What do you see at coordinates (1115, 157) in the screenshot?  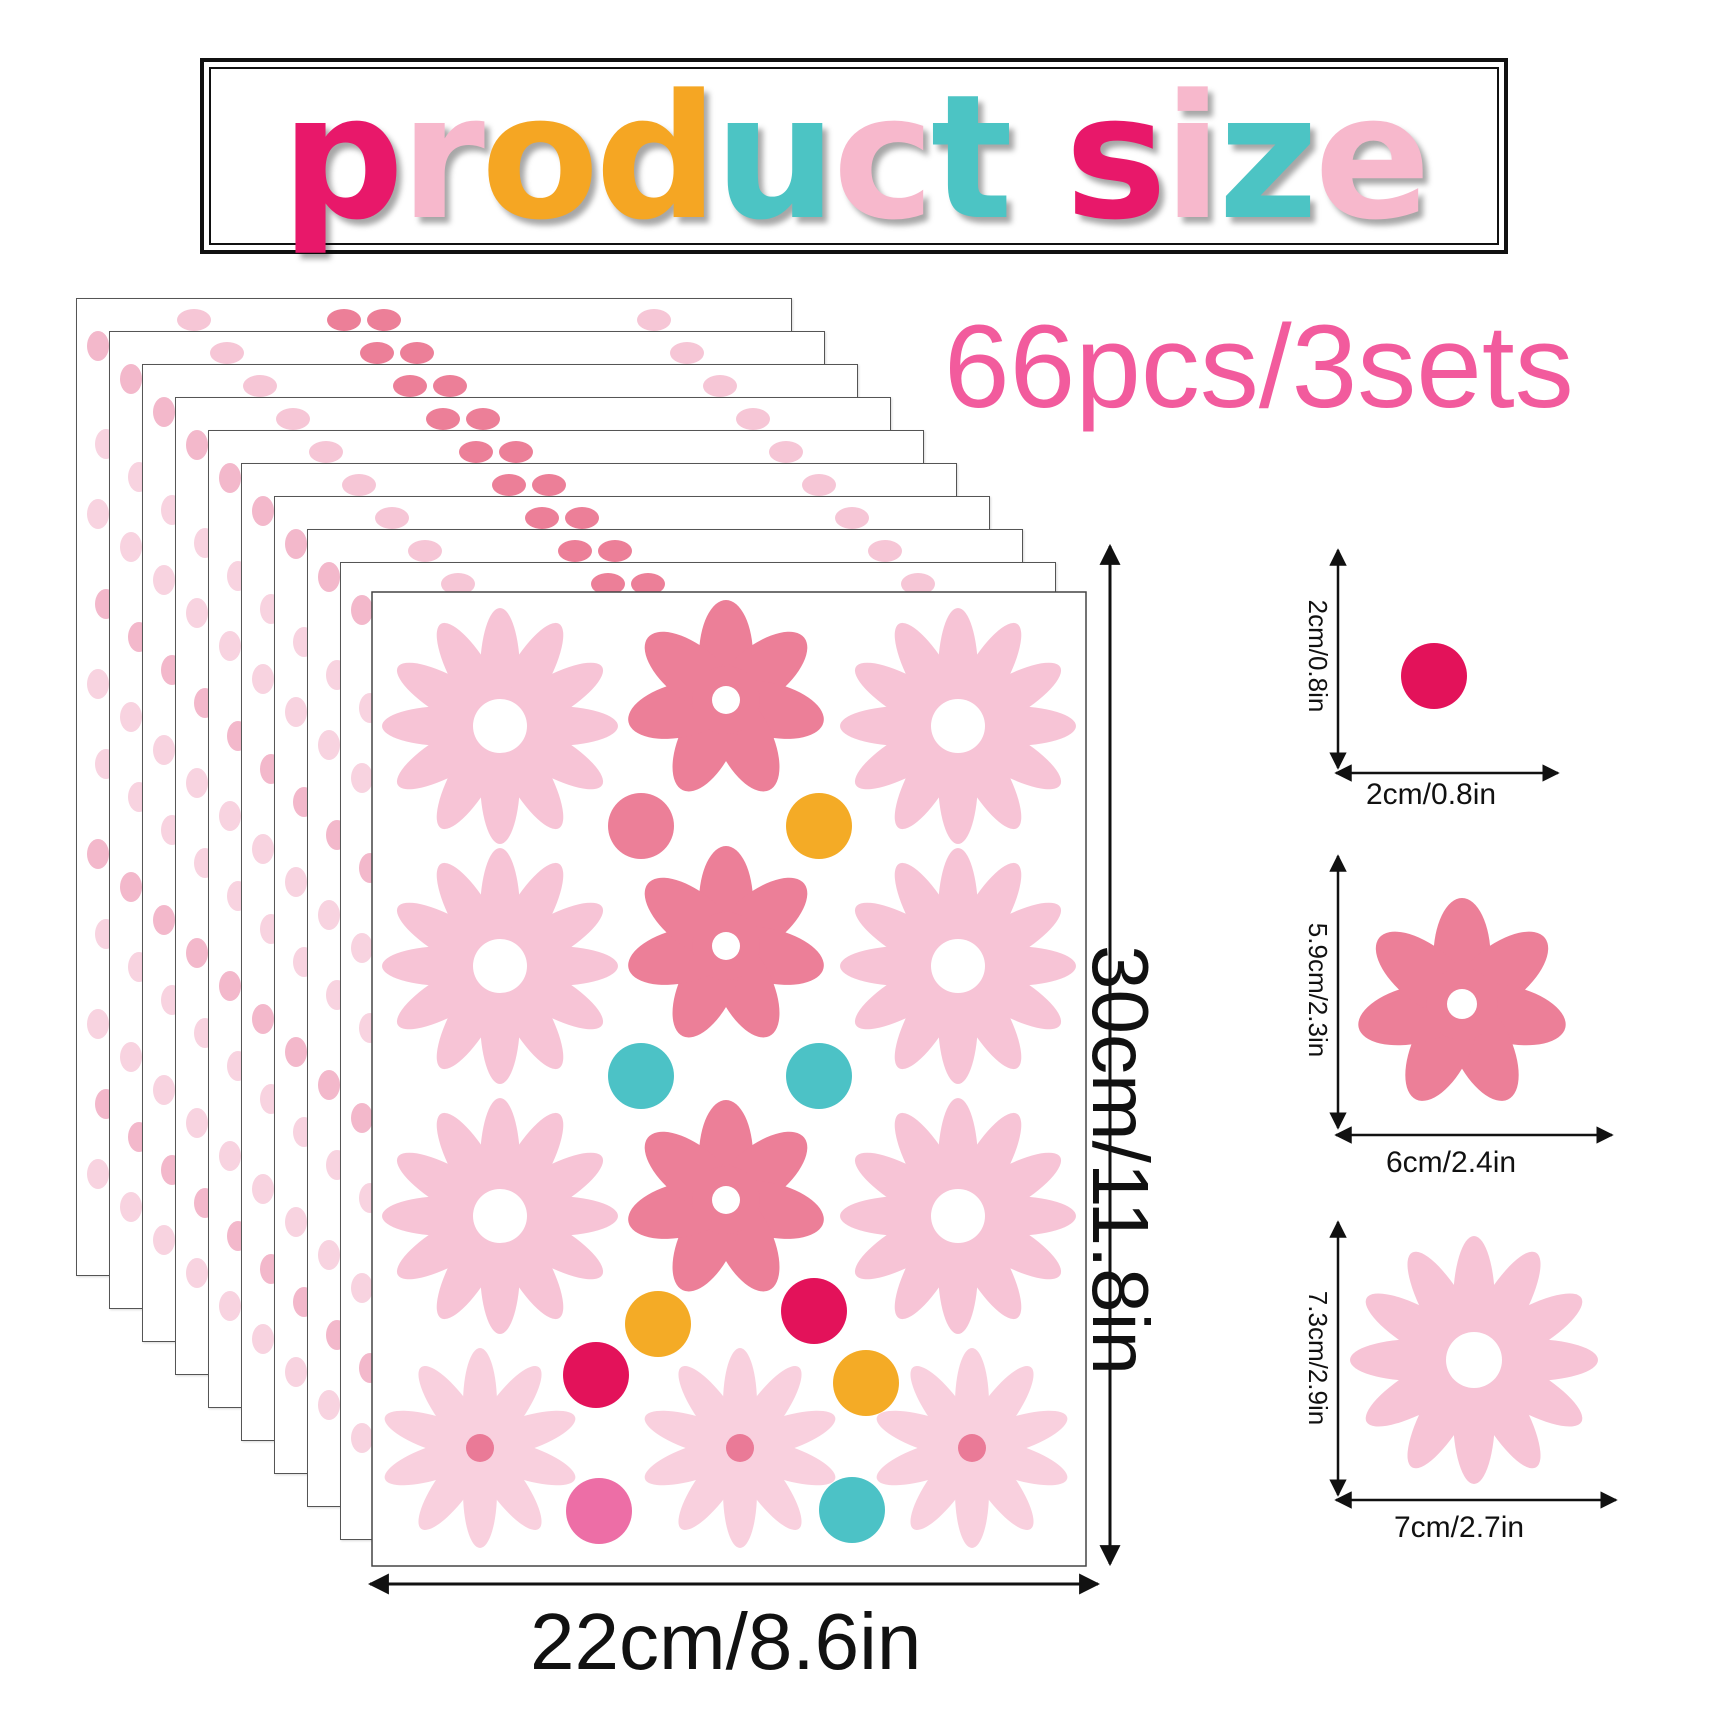 I see `title-letter: s` at bounding box center [1115, 157].